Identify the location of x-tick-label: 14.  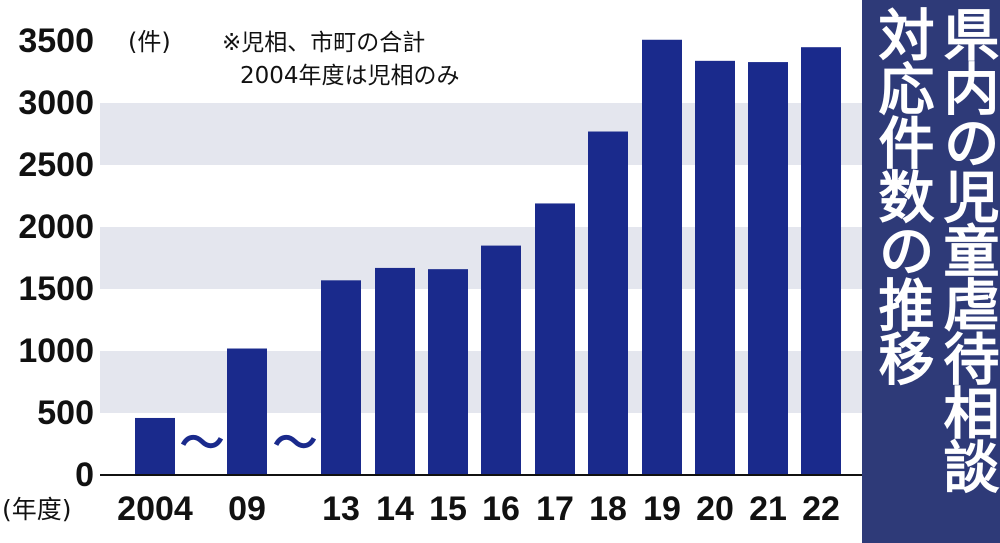
(395, 509).